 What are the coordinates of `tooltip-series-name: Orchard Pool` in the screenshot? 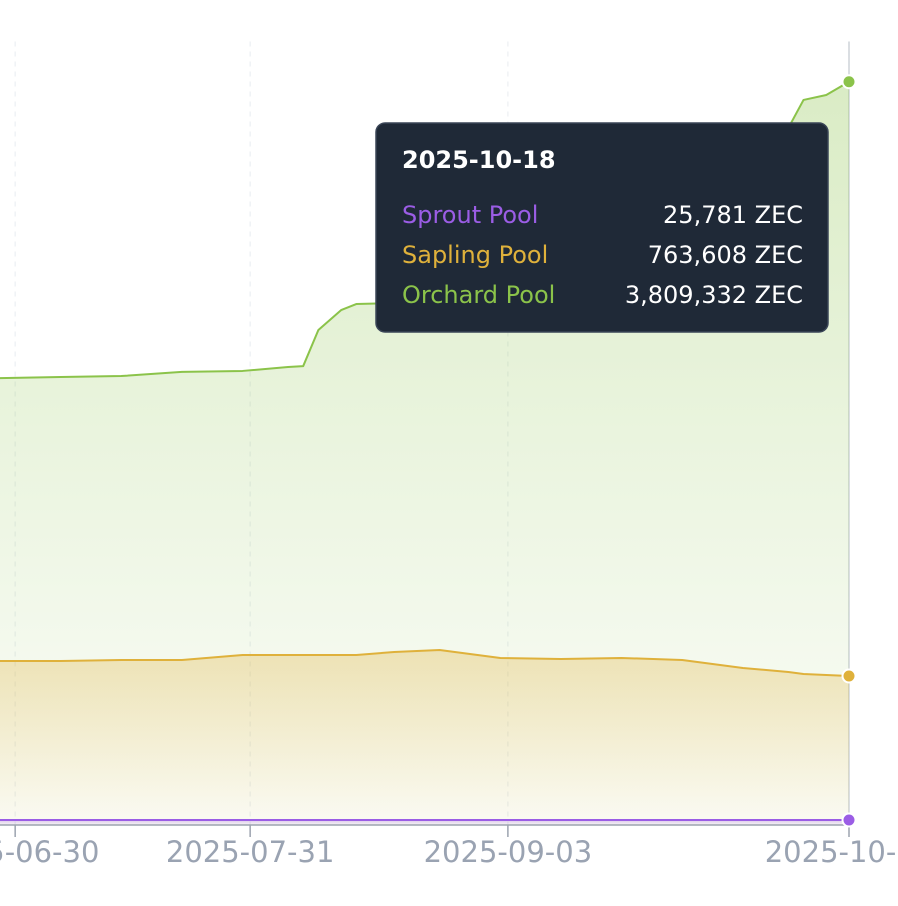 It's located at (478, 295).